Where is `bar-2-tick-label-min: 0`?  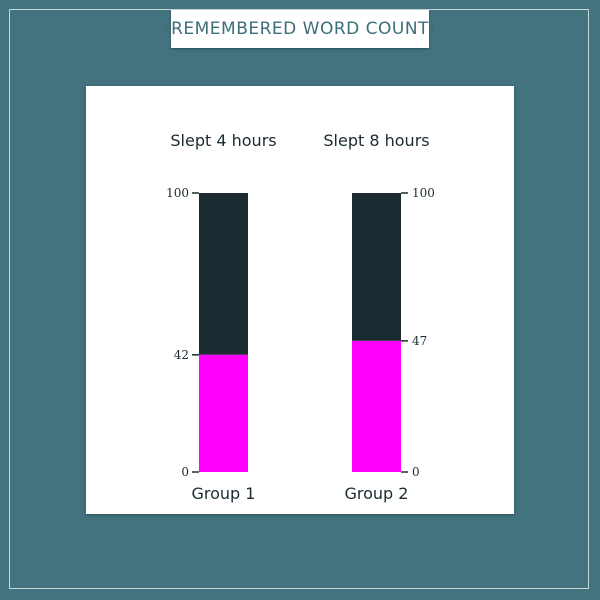
bar-2-tick-label-min: 0 is located at coordinates (416, 472).